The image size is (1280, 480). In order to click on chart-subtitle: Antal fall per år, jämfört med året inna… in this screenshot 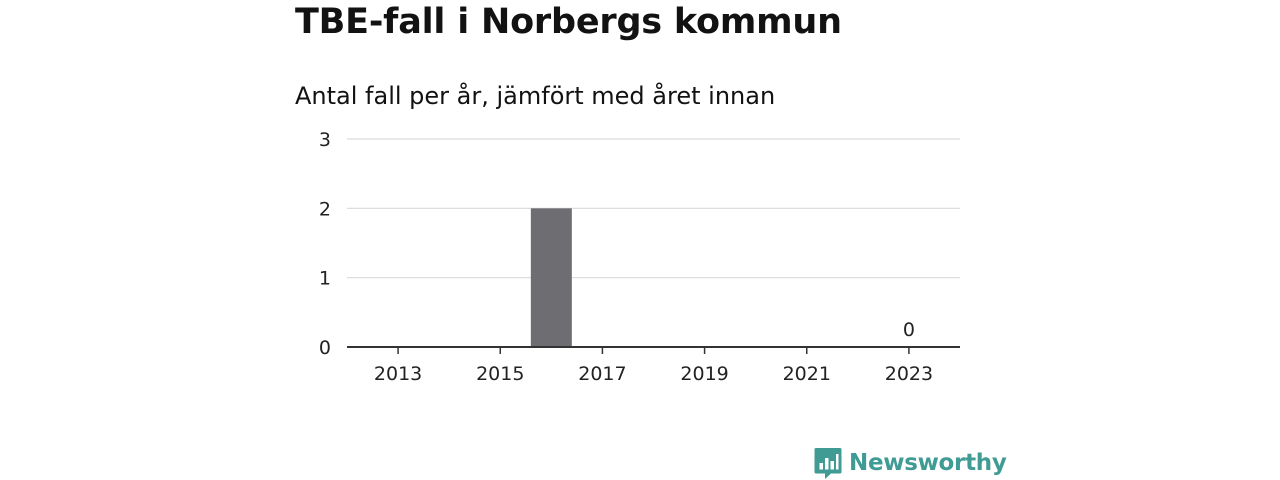, I will do `click(535, 96)`.